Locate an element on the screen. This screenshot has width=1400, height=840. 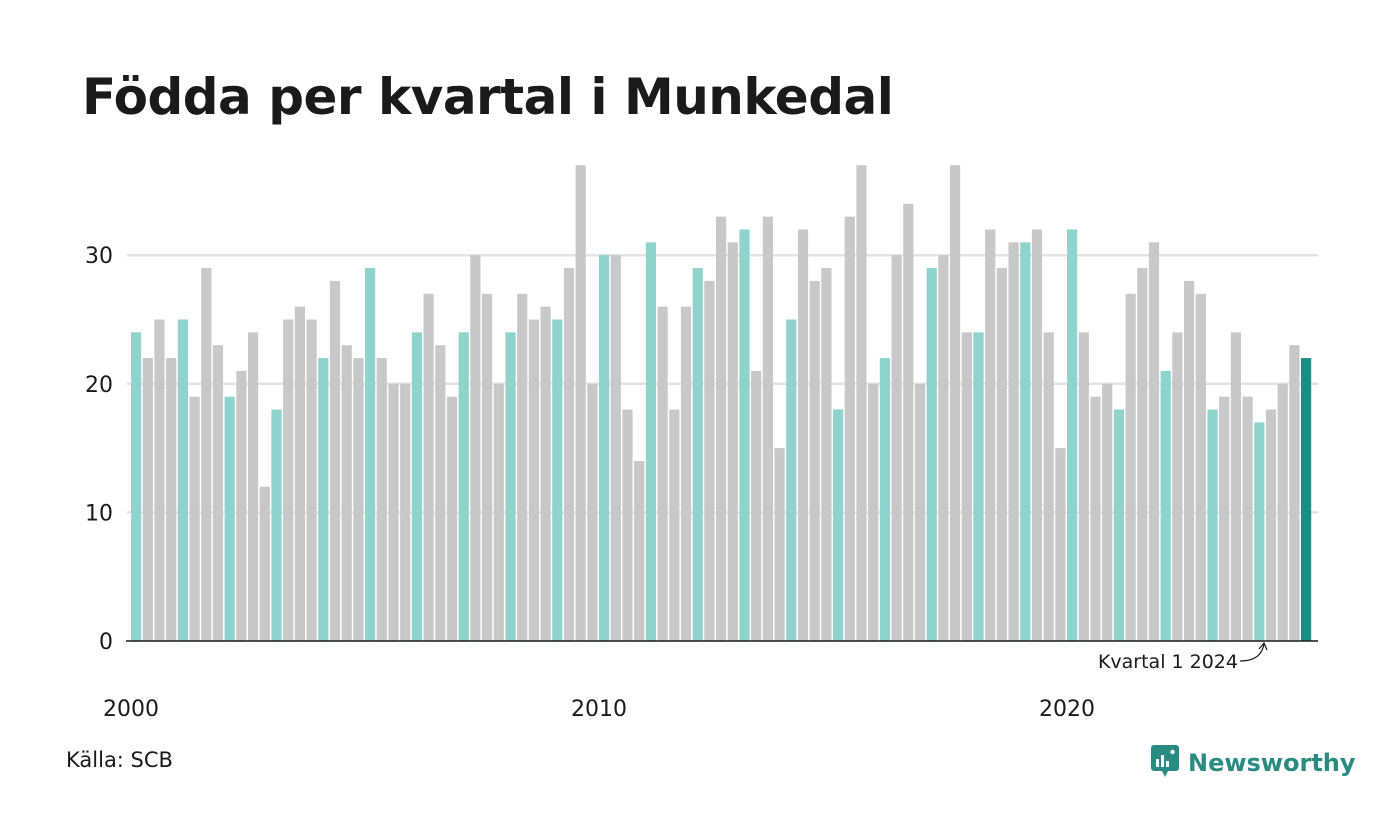
brand-logo: Newsworthy is located at coordinates (1253, 763).